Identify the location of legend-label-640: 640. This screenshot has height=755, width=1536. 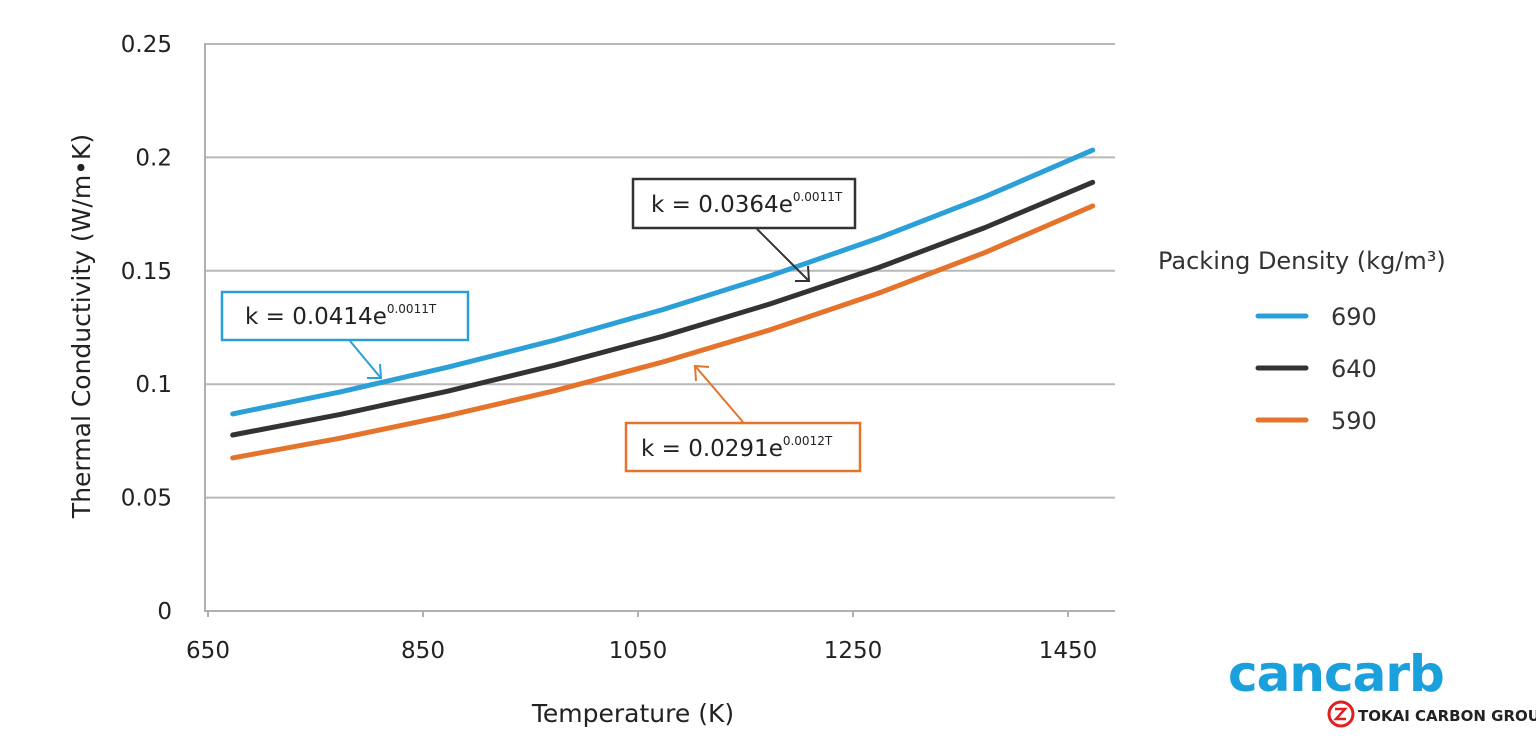
(1354, 369).